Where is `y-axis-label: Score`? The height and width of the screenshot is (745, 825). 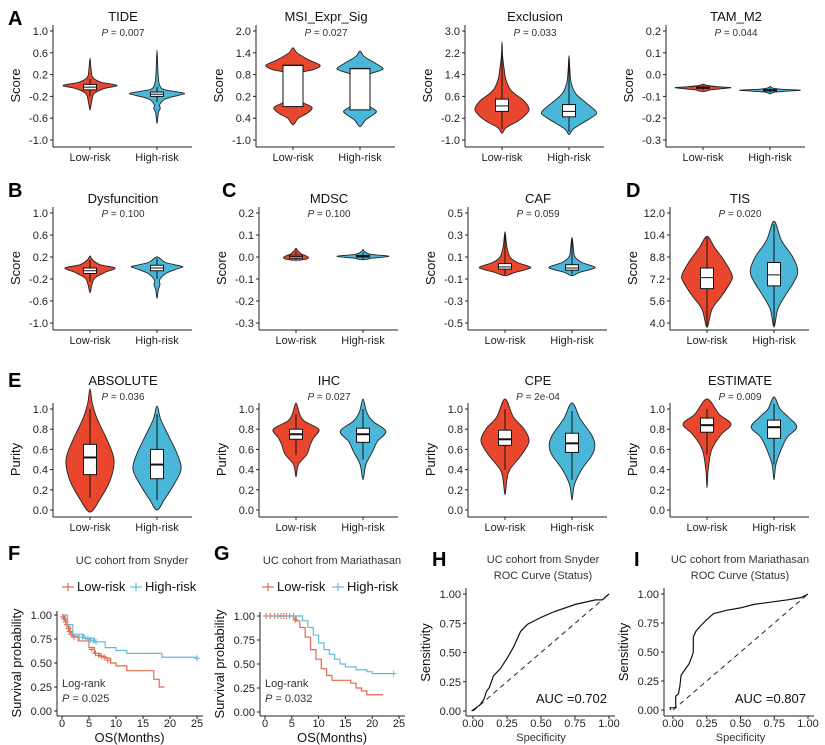
y-axis-label: Score is located at coordinates (430, 268).